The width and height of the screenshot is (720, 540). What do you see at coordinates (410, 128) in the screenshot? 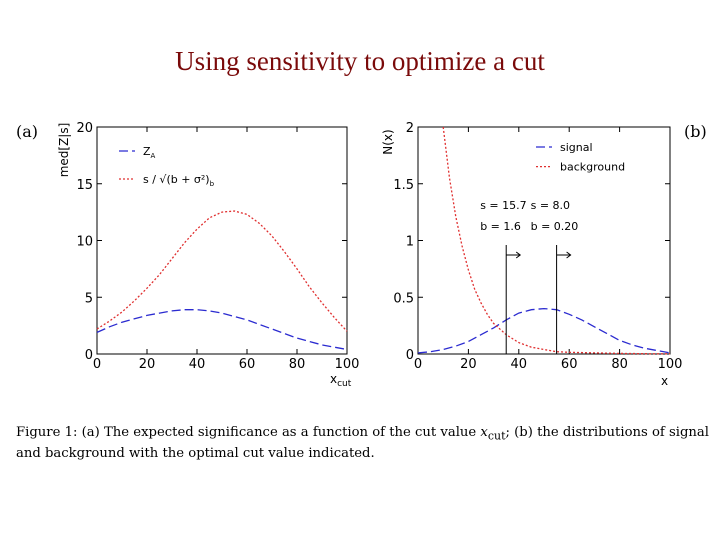
I see `panel-b-ytick-label: 2` at bounding box center [410, 128].